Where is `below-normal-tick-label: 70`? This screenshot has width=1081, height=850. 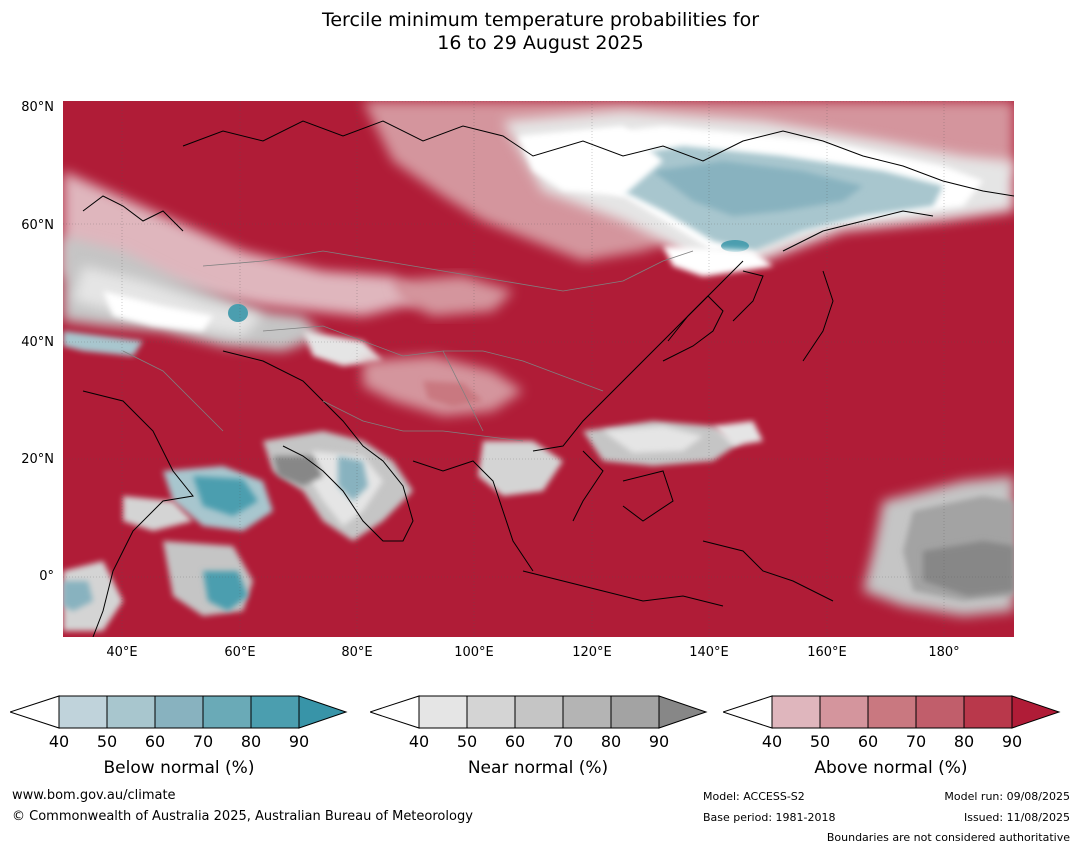
below-normal-tick-label: 70 is located at coordinates (203, 741).